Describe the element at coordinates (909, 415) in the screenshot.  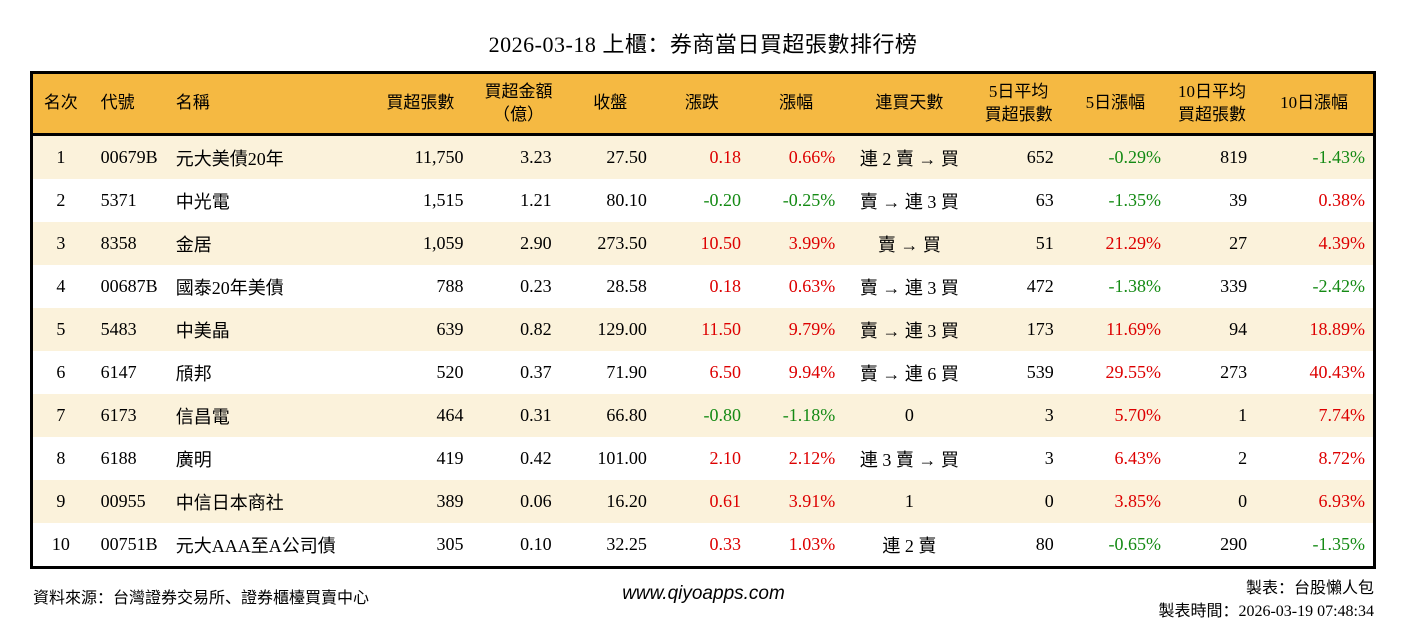
I see `cell-streak-days: 0` at that location.